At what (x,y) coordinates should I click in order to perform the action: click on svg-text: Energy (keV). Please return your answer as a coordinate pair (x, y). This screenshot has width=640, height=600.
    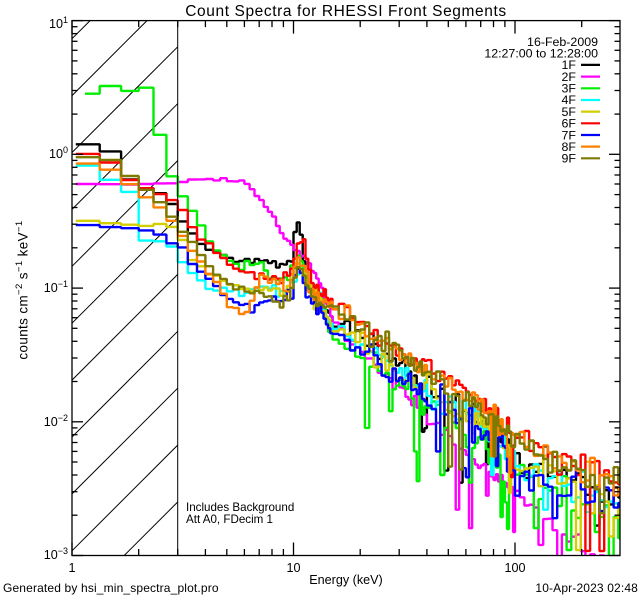
    Looking at the image, I should click on (346, 580).